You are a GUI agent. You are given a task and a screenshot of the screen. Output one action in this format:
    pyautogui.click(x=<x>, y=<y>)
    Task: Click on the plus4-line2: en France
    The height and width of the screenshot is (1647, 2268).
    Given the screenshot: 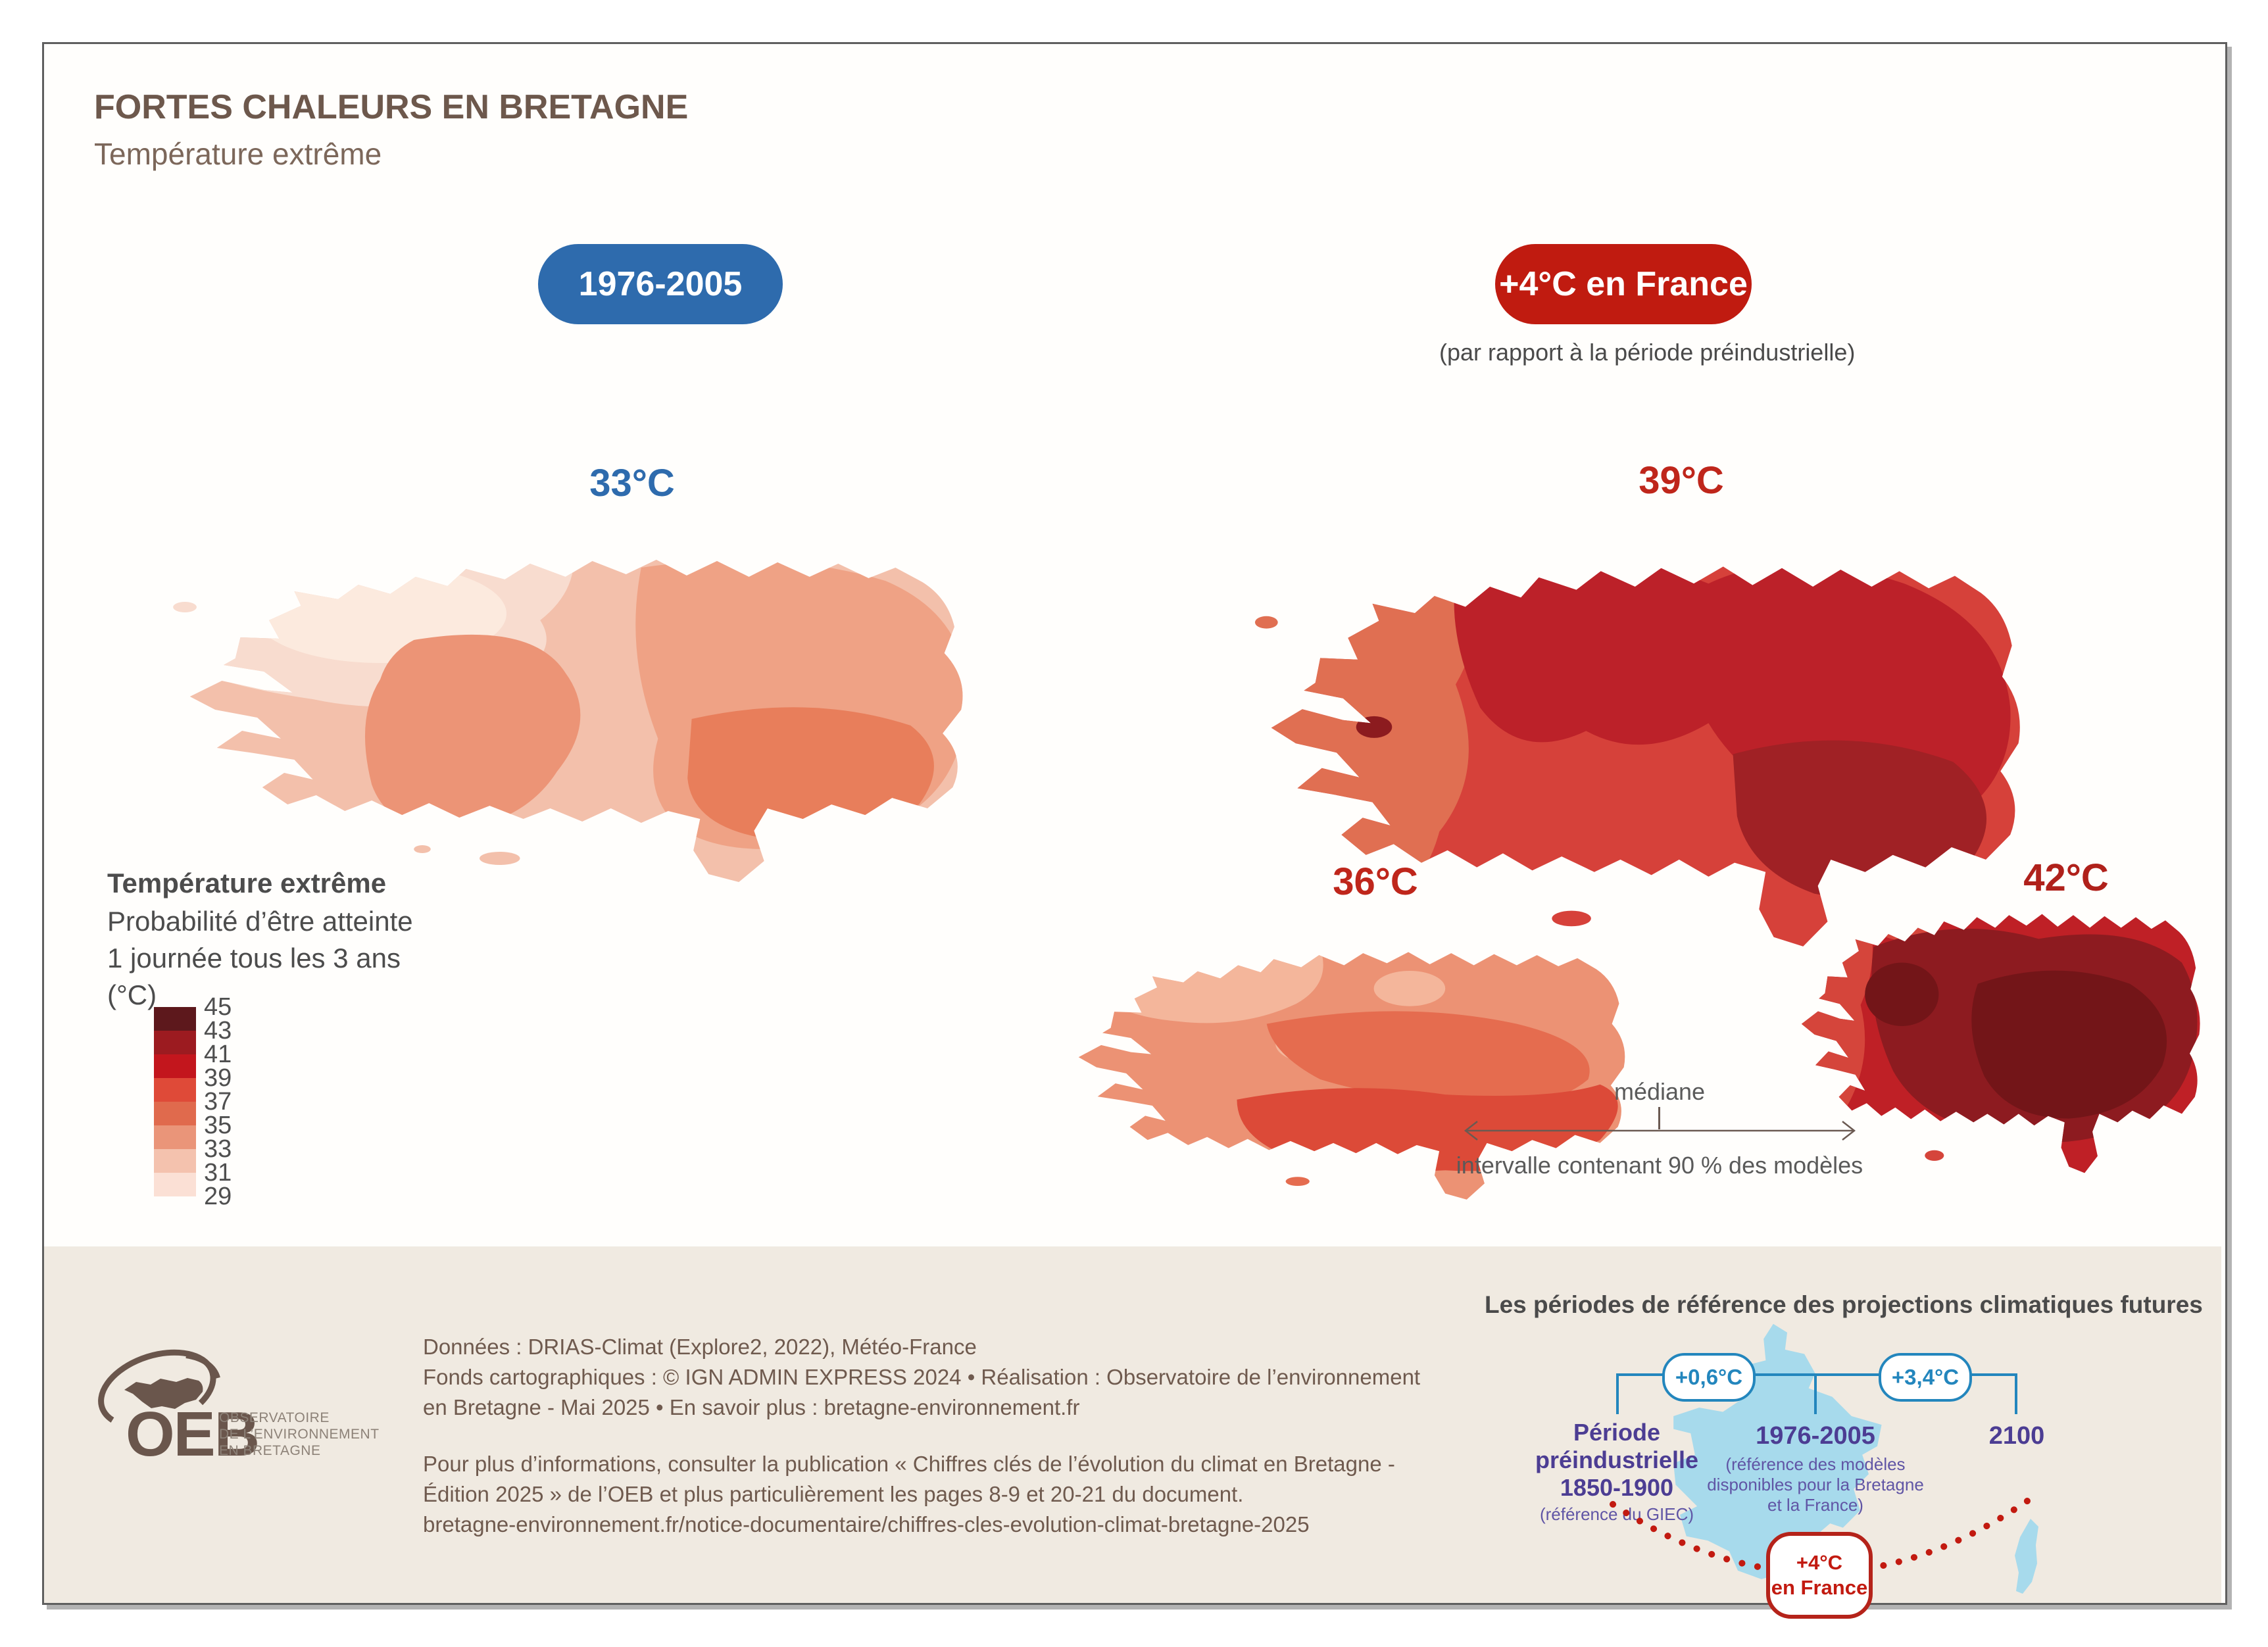 What is the action you would take?
    pyautogui.click(x=1820, y=1587)
    